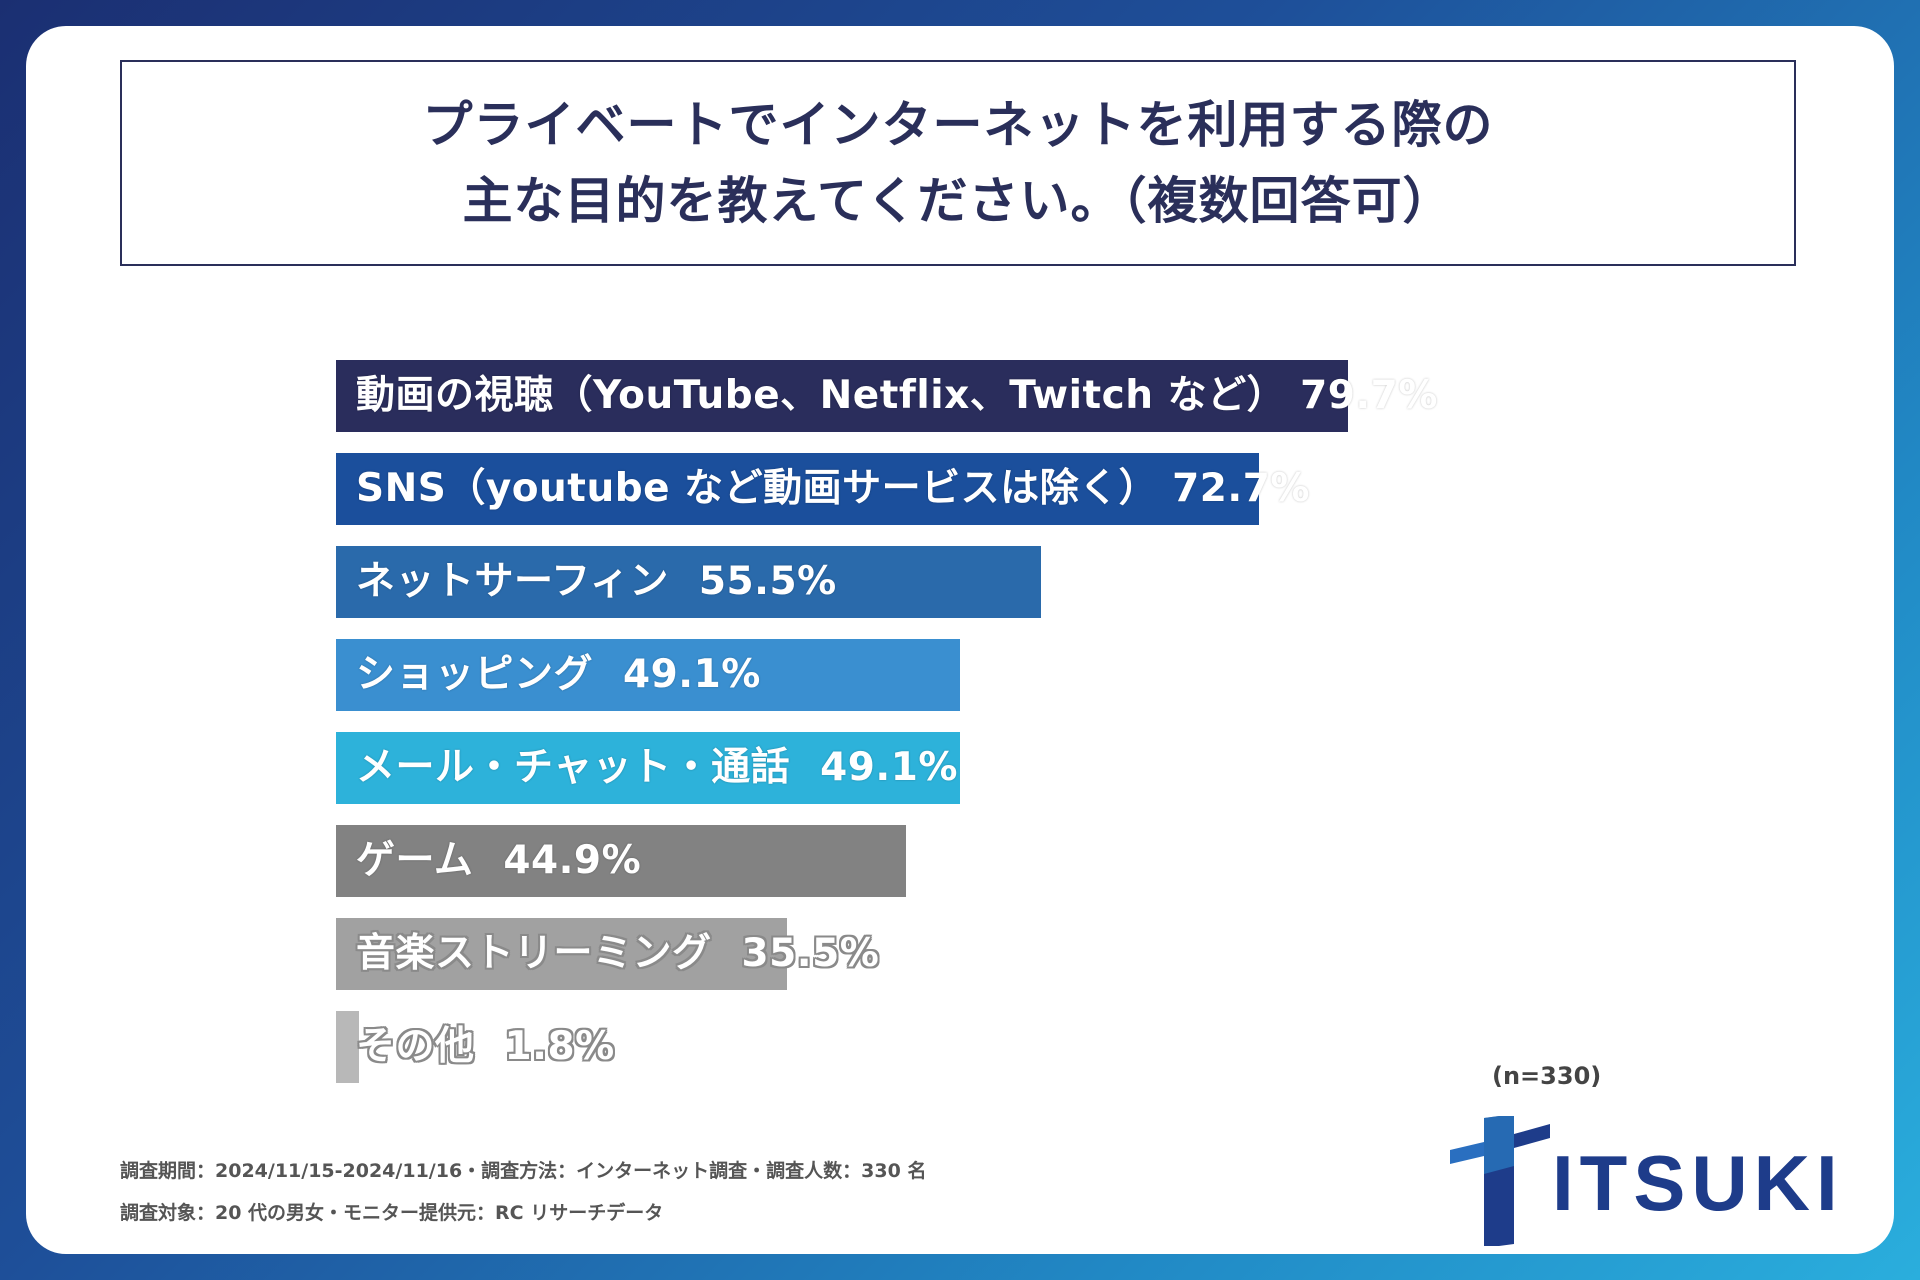  I want to click on bar-category-label: ネットサーフィン, so click(512, 581).